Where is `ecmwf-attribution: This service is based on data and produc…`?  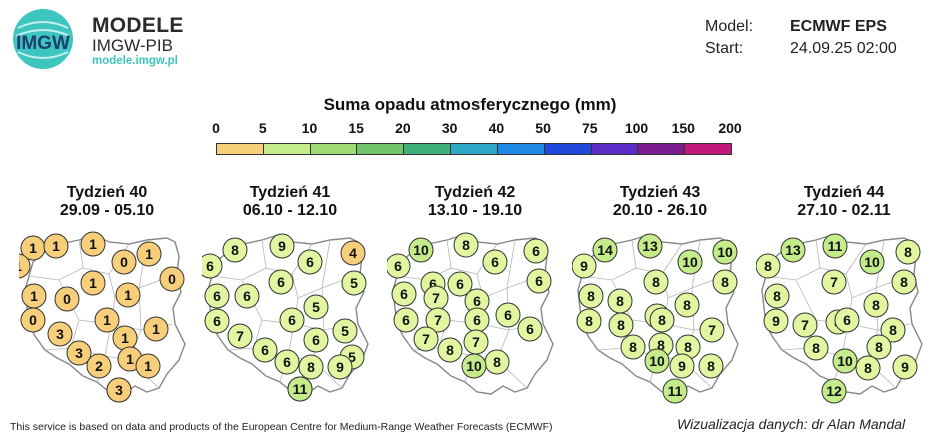 ecmwf-attribution: This service is based on data and produc… is located at coordinates (281, 427).